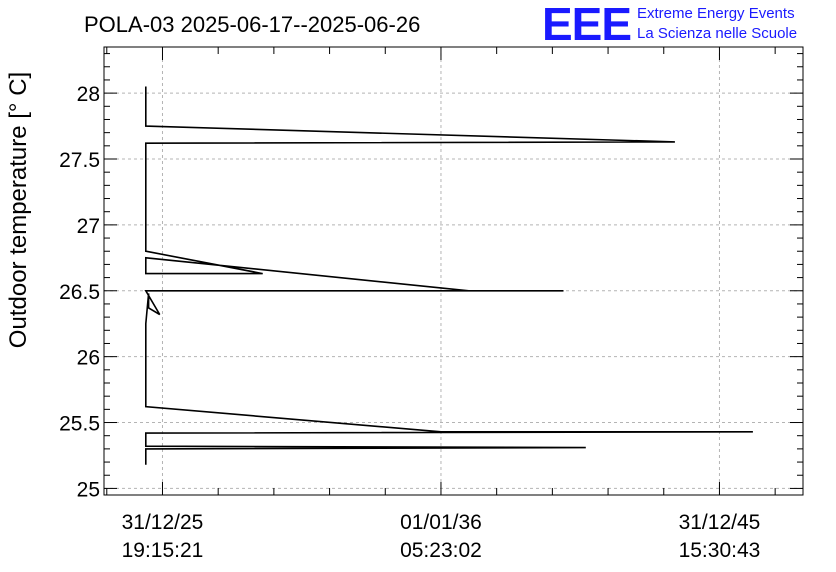 Image resolution: width=836 pixels, height=572 pixels. I want to click on x-tick-label-date: 01/01/36, so click(441, 522).